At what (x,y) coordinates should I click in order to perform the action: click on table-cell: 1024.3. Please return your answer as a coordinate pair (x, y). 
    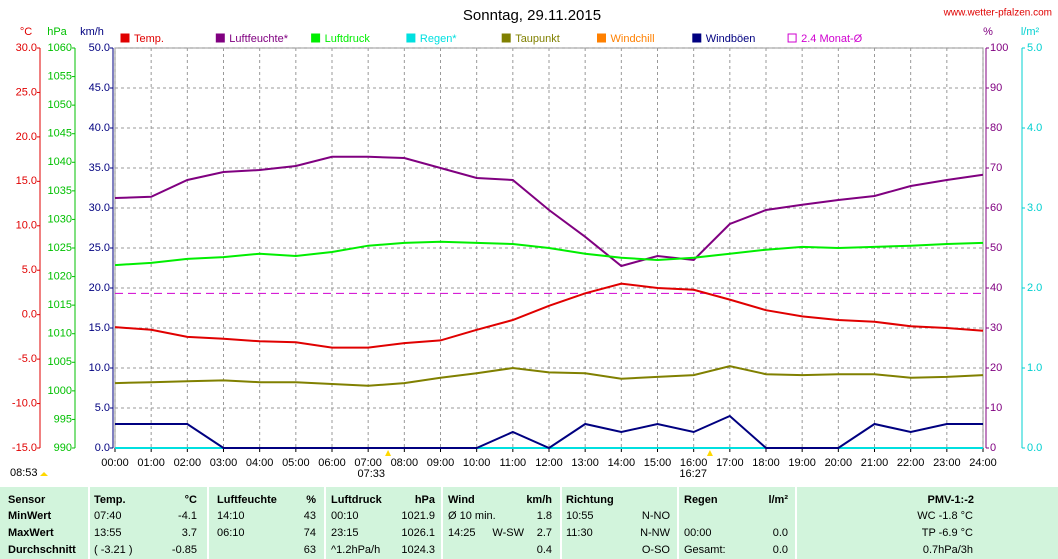
    Looking at the image, I should click on (418, 550).